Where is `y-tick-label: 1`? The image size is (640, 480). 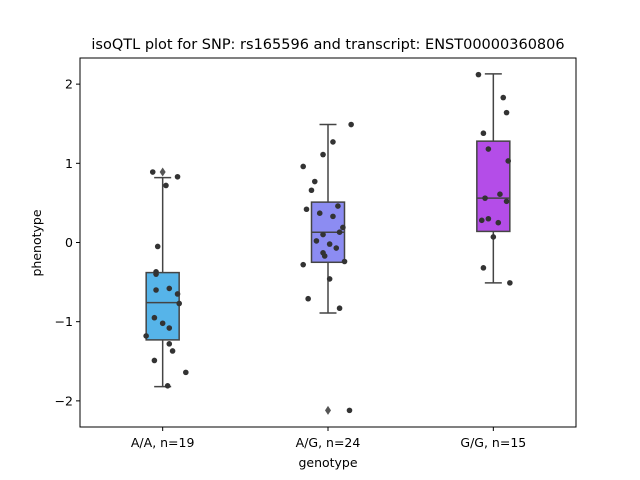 y-tick-label: 1 is located at coordinates (69, 163).